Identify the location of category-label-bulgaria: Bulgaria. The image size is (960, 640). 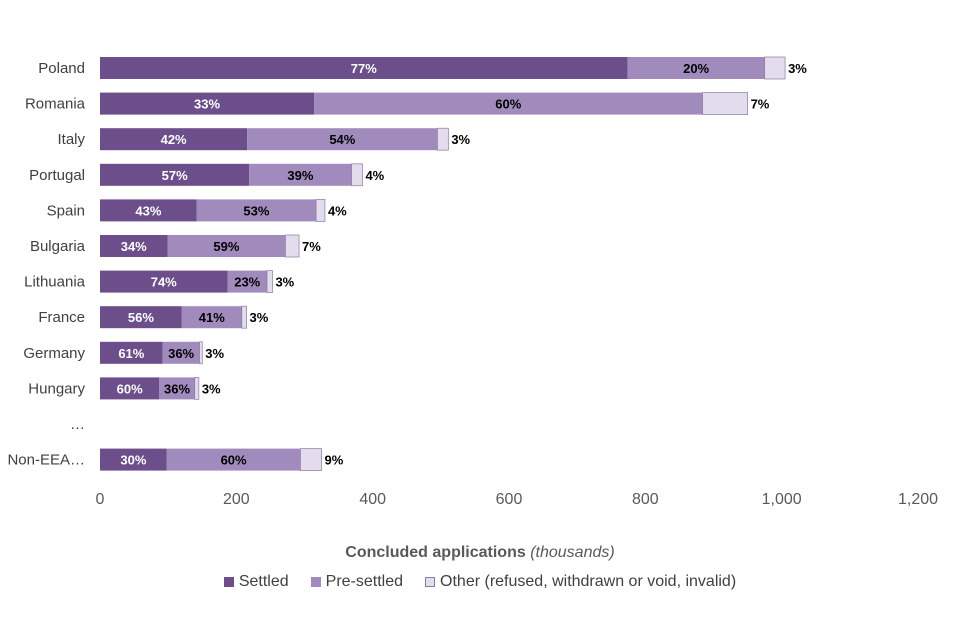
(58, 246).